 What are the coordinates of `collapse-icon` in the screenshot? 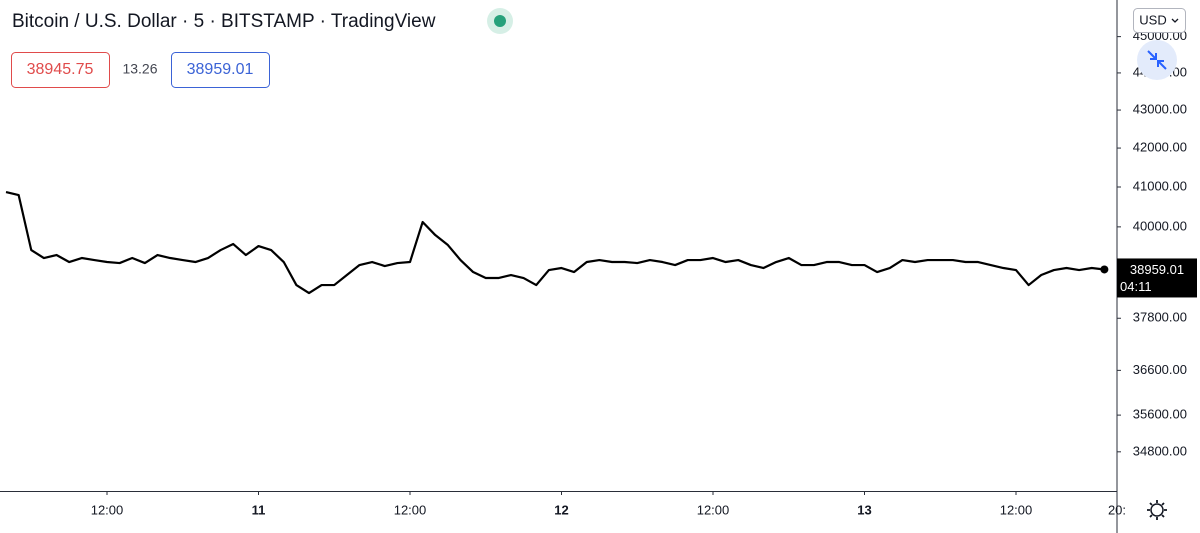 It's located at (1157, 60).